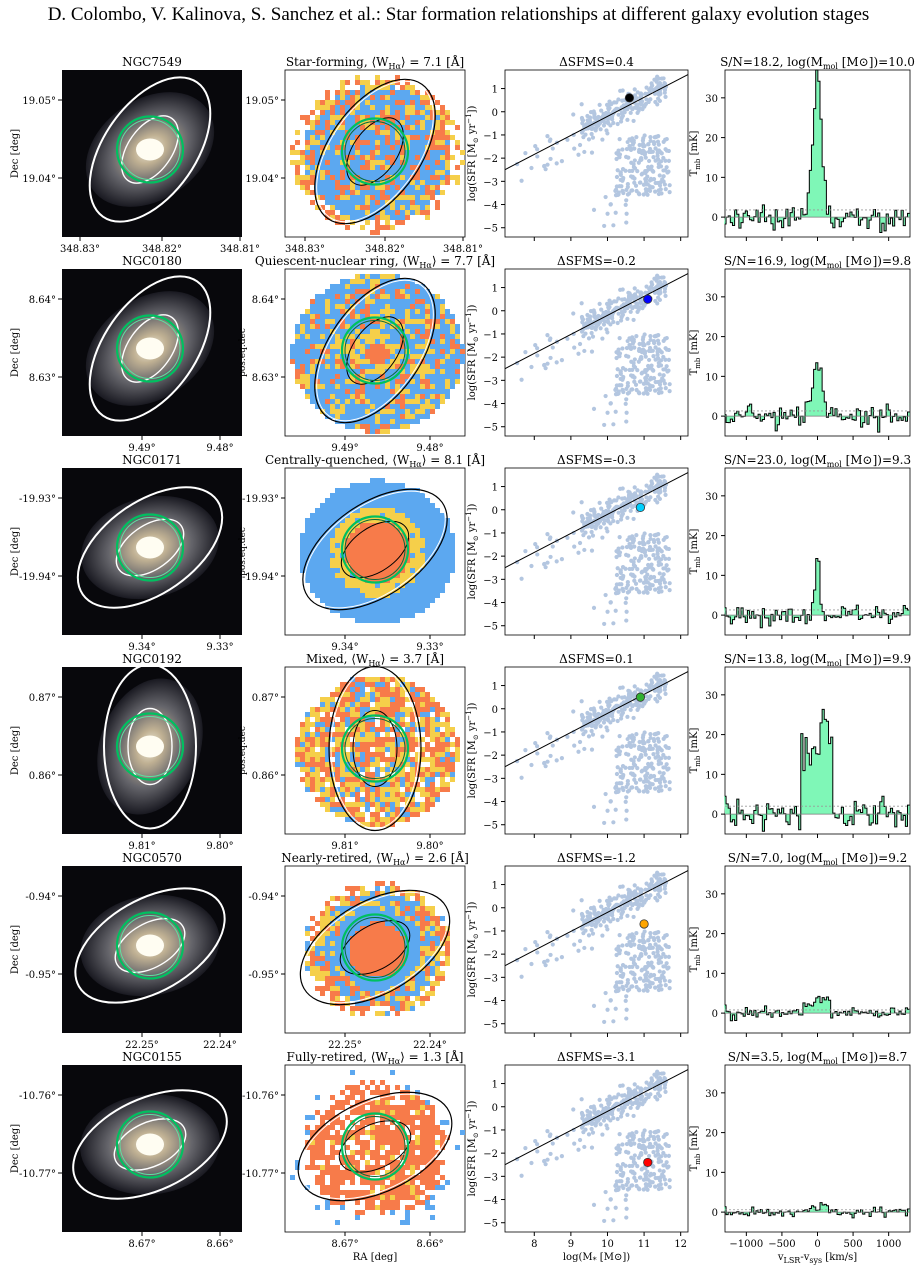 The height and width of the screenshot is (1270, 917). I want to click on y-tick-label: −2, so click(490, 1154).